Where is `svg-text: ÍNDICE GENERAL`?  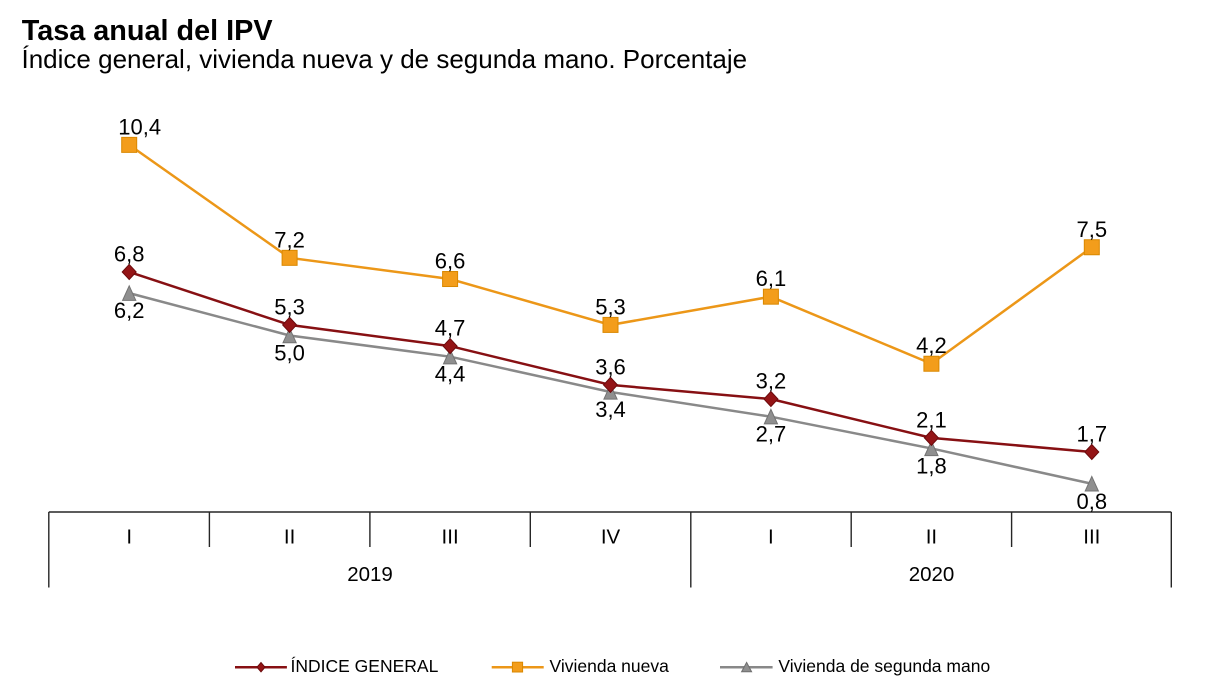 svg-text: ÍNDICE GENERAL is located at coordinates (365, 666).